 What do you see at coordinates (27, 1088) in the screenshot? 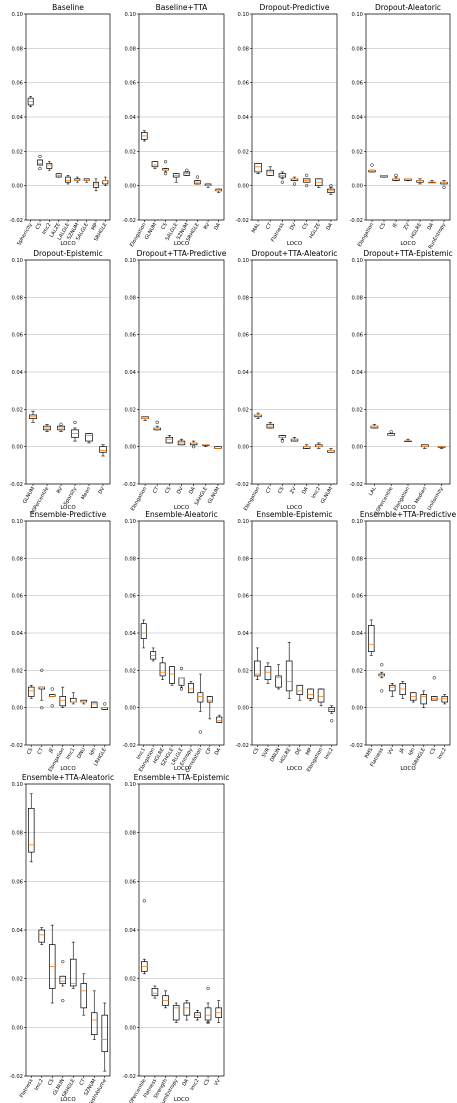
I see `x-tick-label: Flatness` at bounding box center [27, 1088].